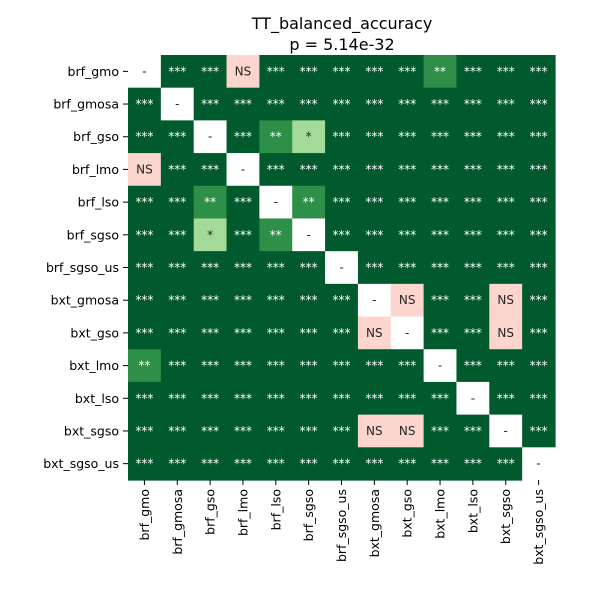 Image resolution: width=590 pixels, height=590 pixels. I want to click on x-tick-label: brf_lso, so click(275, 509).